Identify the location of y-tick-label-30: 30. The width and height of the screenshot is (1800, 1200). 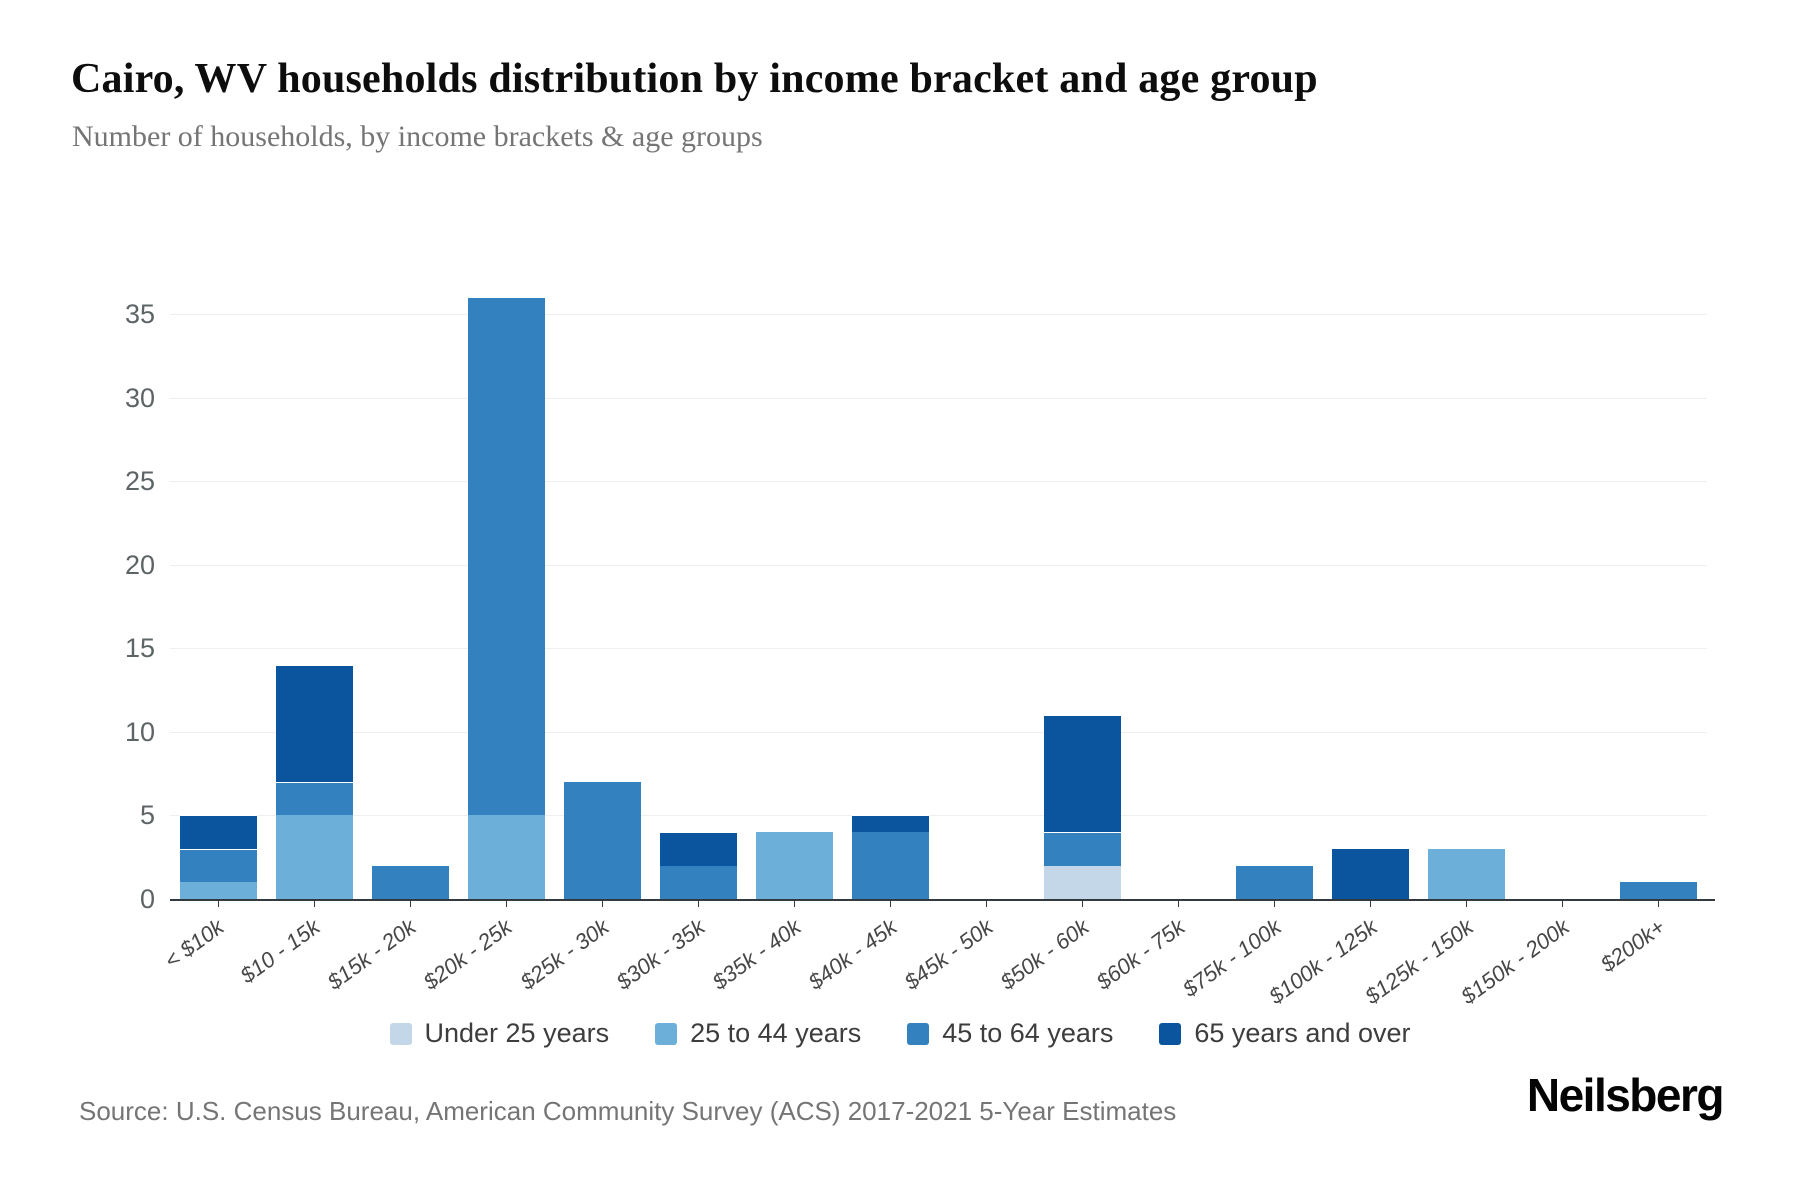
(139, 397).